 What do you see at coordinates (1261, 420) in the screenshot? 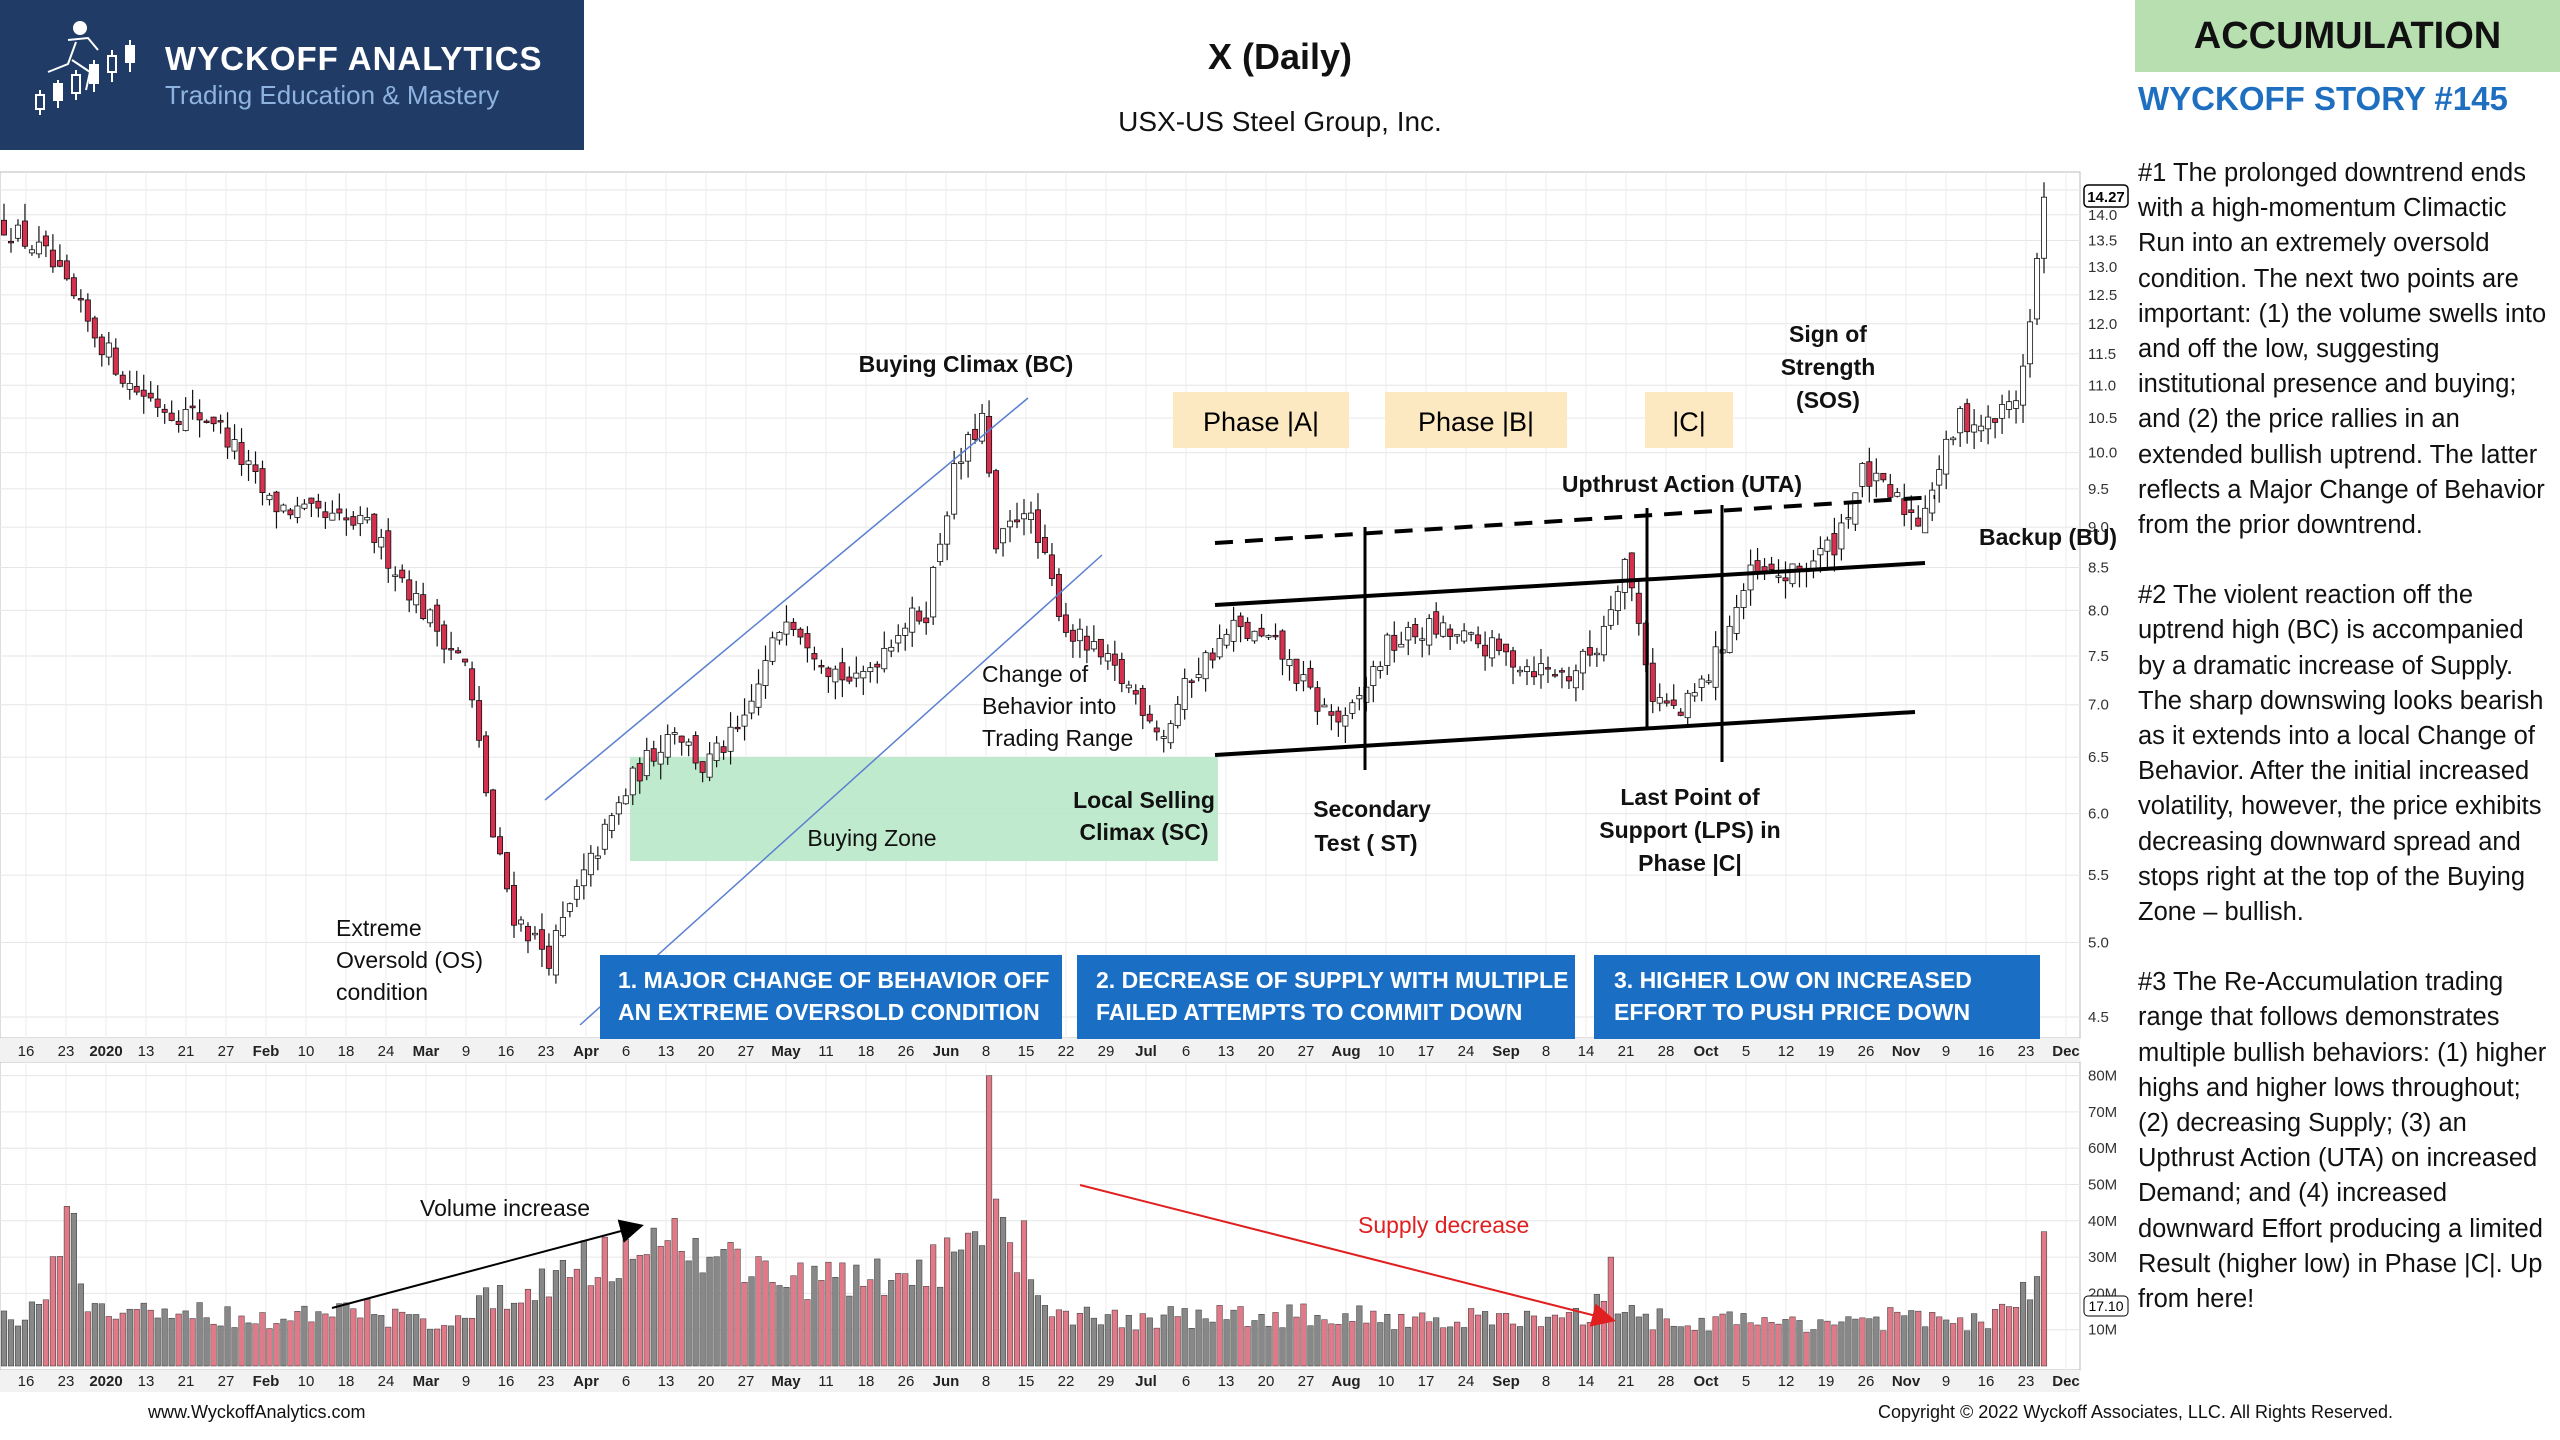
I see `phase-a-box` at bounding box center [1261, 420].